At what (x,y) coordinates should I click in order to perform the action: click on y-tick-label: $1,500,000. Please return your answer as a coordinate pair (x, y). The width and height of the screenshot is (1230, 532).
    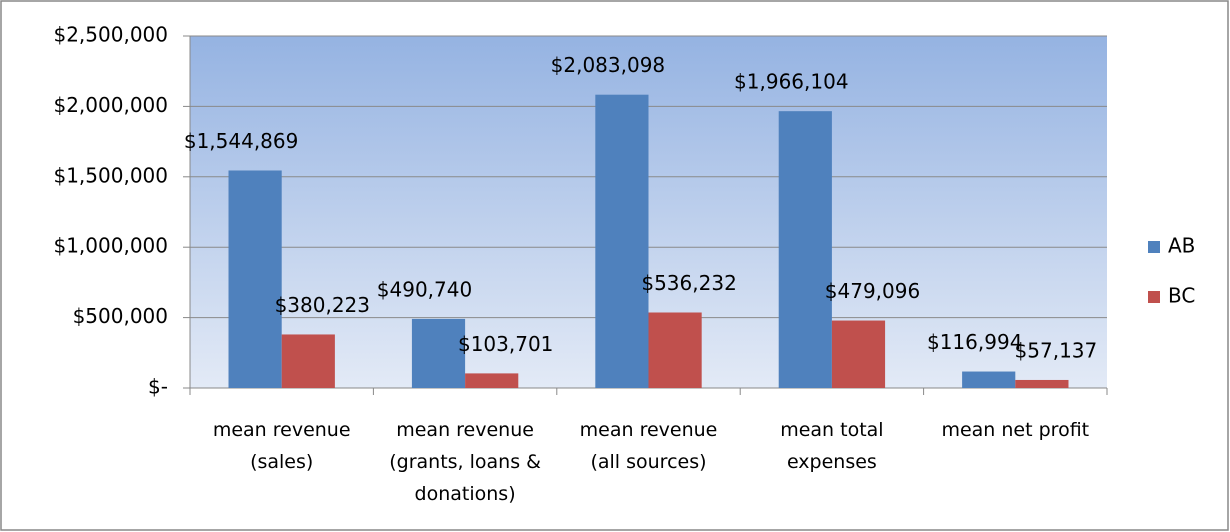
    Looking at the image, I should click on (110, 175).